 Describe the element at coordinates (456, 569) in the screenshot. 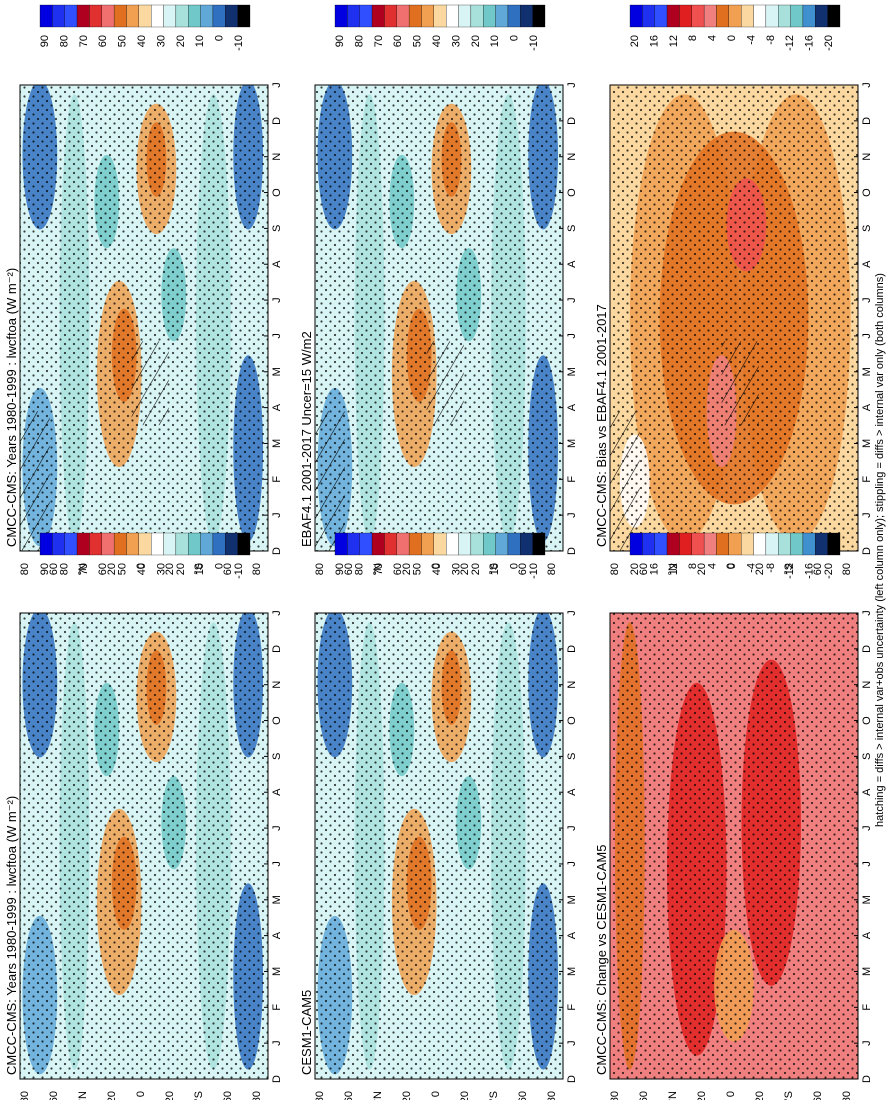

I see `colorbar-label: 30` at that location.